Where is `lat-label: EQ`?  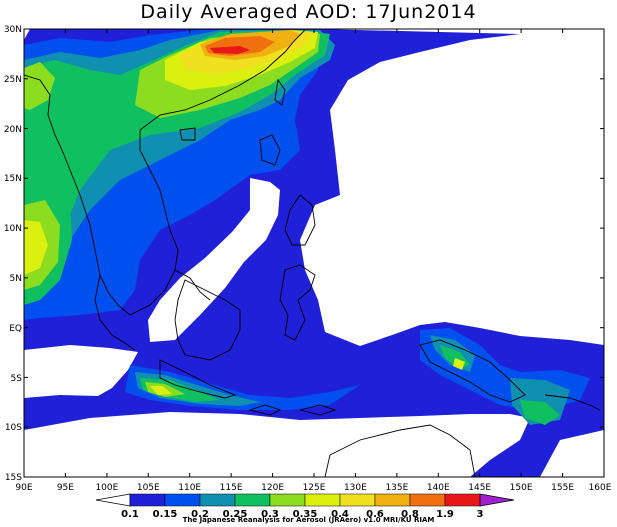 lat-label: EQ is located at coordinates (15, 329).